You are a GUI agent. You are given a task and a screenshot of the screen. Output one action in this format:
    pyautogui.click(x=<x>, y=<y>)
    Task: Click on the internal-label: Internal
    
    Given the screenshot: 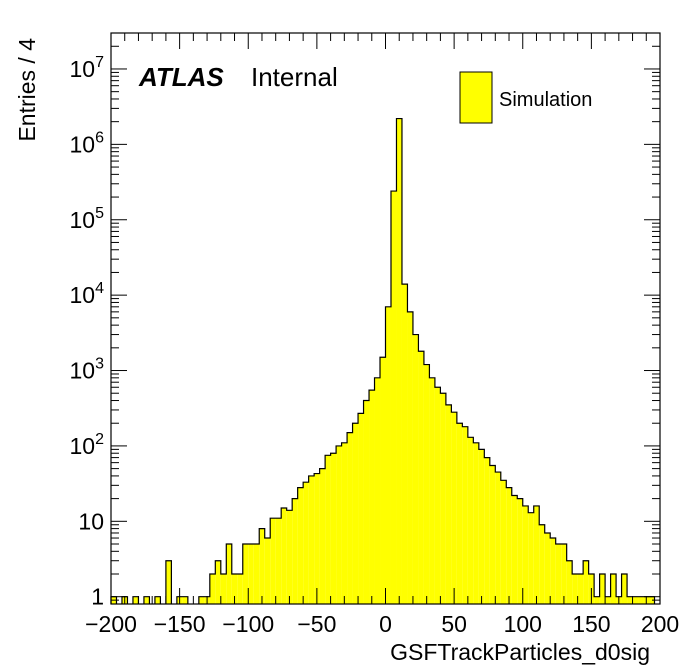 What is the action you would take?
    pyautogui.click(x=294, y=77)
    